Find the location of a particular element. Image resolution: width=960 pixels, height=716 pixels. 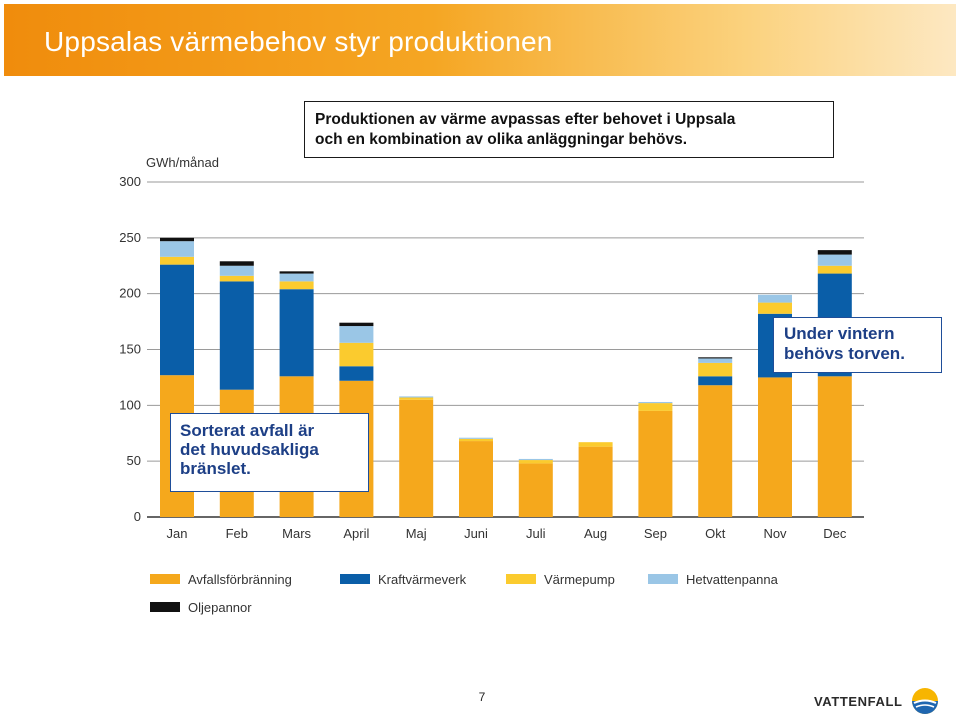

y-tick-label: 300 is located at coordinates (130, 181).